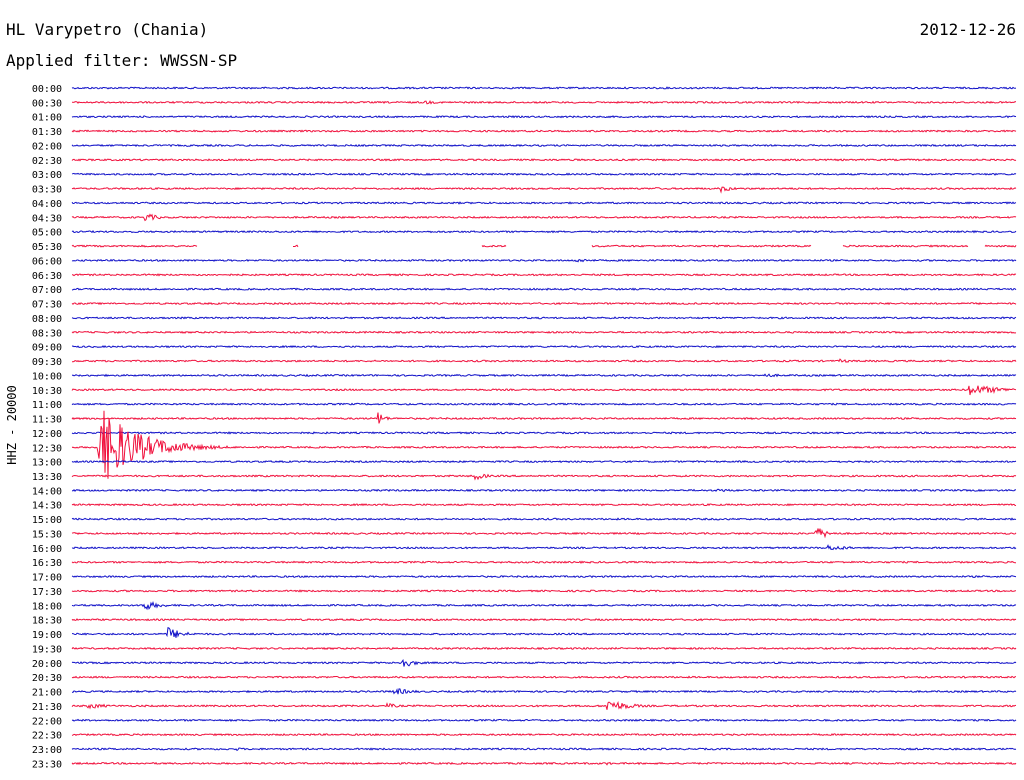  I want to click on row-time-label: 04:00, so click(47, 204).